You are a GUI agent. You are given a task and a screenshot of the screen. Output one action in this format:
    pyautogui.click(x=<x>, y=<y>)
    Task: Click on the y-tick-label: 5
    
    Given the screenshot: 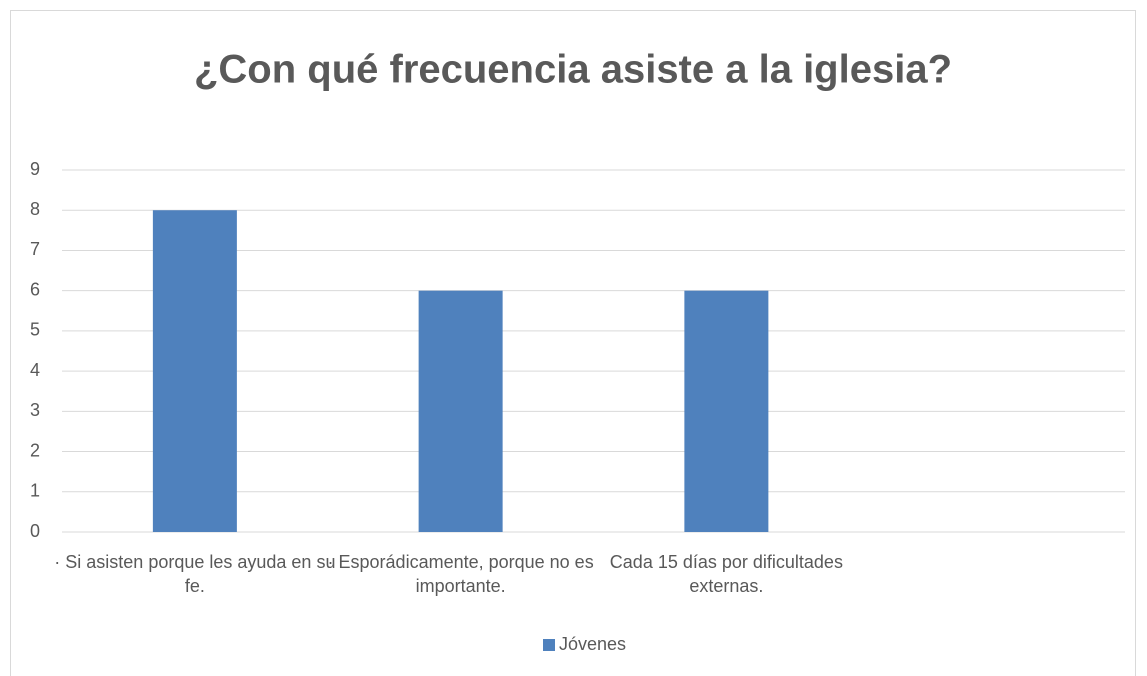 What is the action you would take?
    pyautogui.click(x=35, y=330)
    